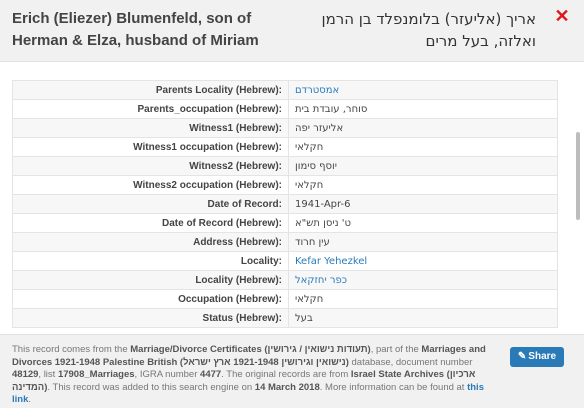 Image resolution: width=584 pixels, height=408 pixels. Describe the element at coordinates (150, 166) in the screenshot. I see `field-label: Witness2 (Hebrew):` at that location.